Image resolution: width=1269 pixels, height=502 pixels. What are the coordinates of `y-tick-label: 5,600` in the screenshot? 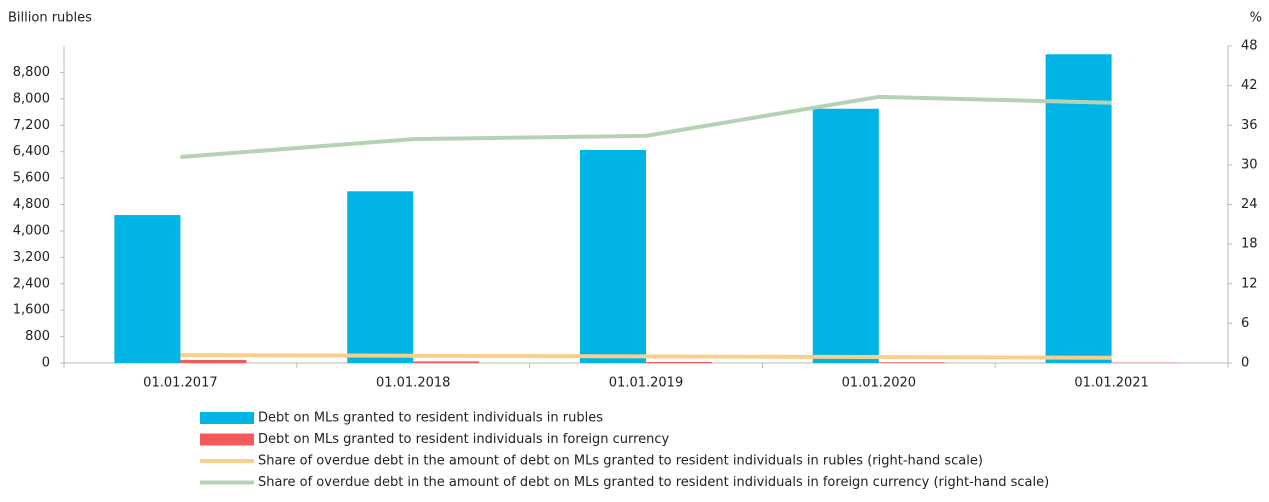 It's located at (31, 178).